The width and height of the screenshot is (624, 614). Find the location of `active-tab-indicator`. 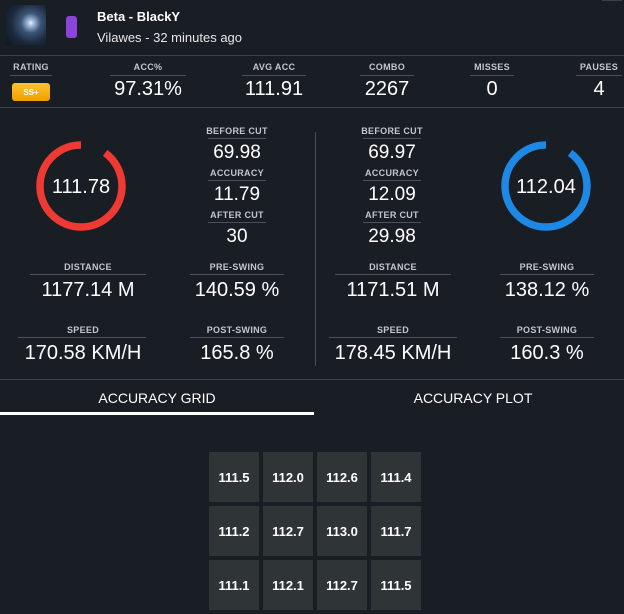

active-tab-indicator is located at coordinates (157, 413).